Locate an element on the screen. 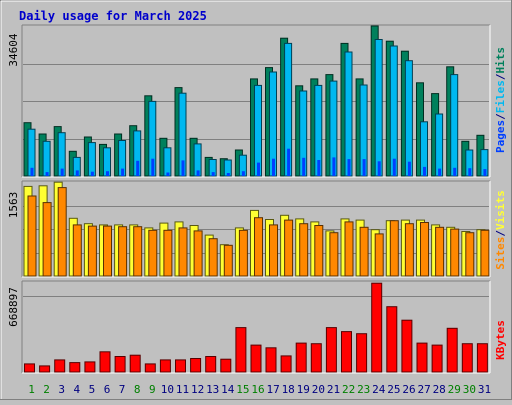 The height and width of the screenshot is (405, 512). x-tick-label: 10 is located at coordinates (167, 389).